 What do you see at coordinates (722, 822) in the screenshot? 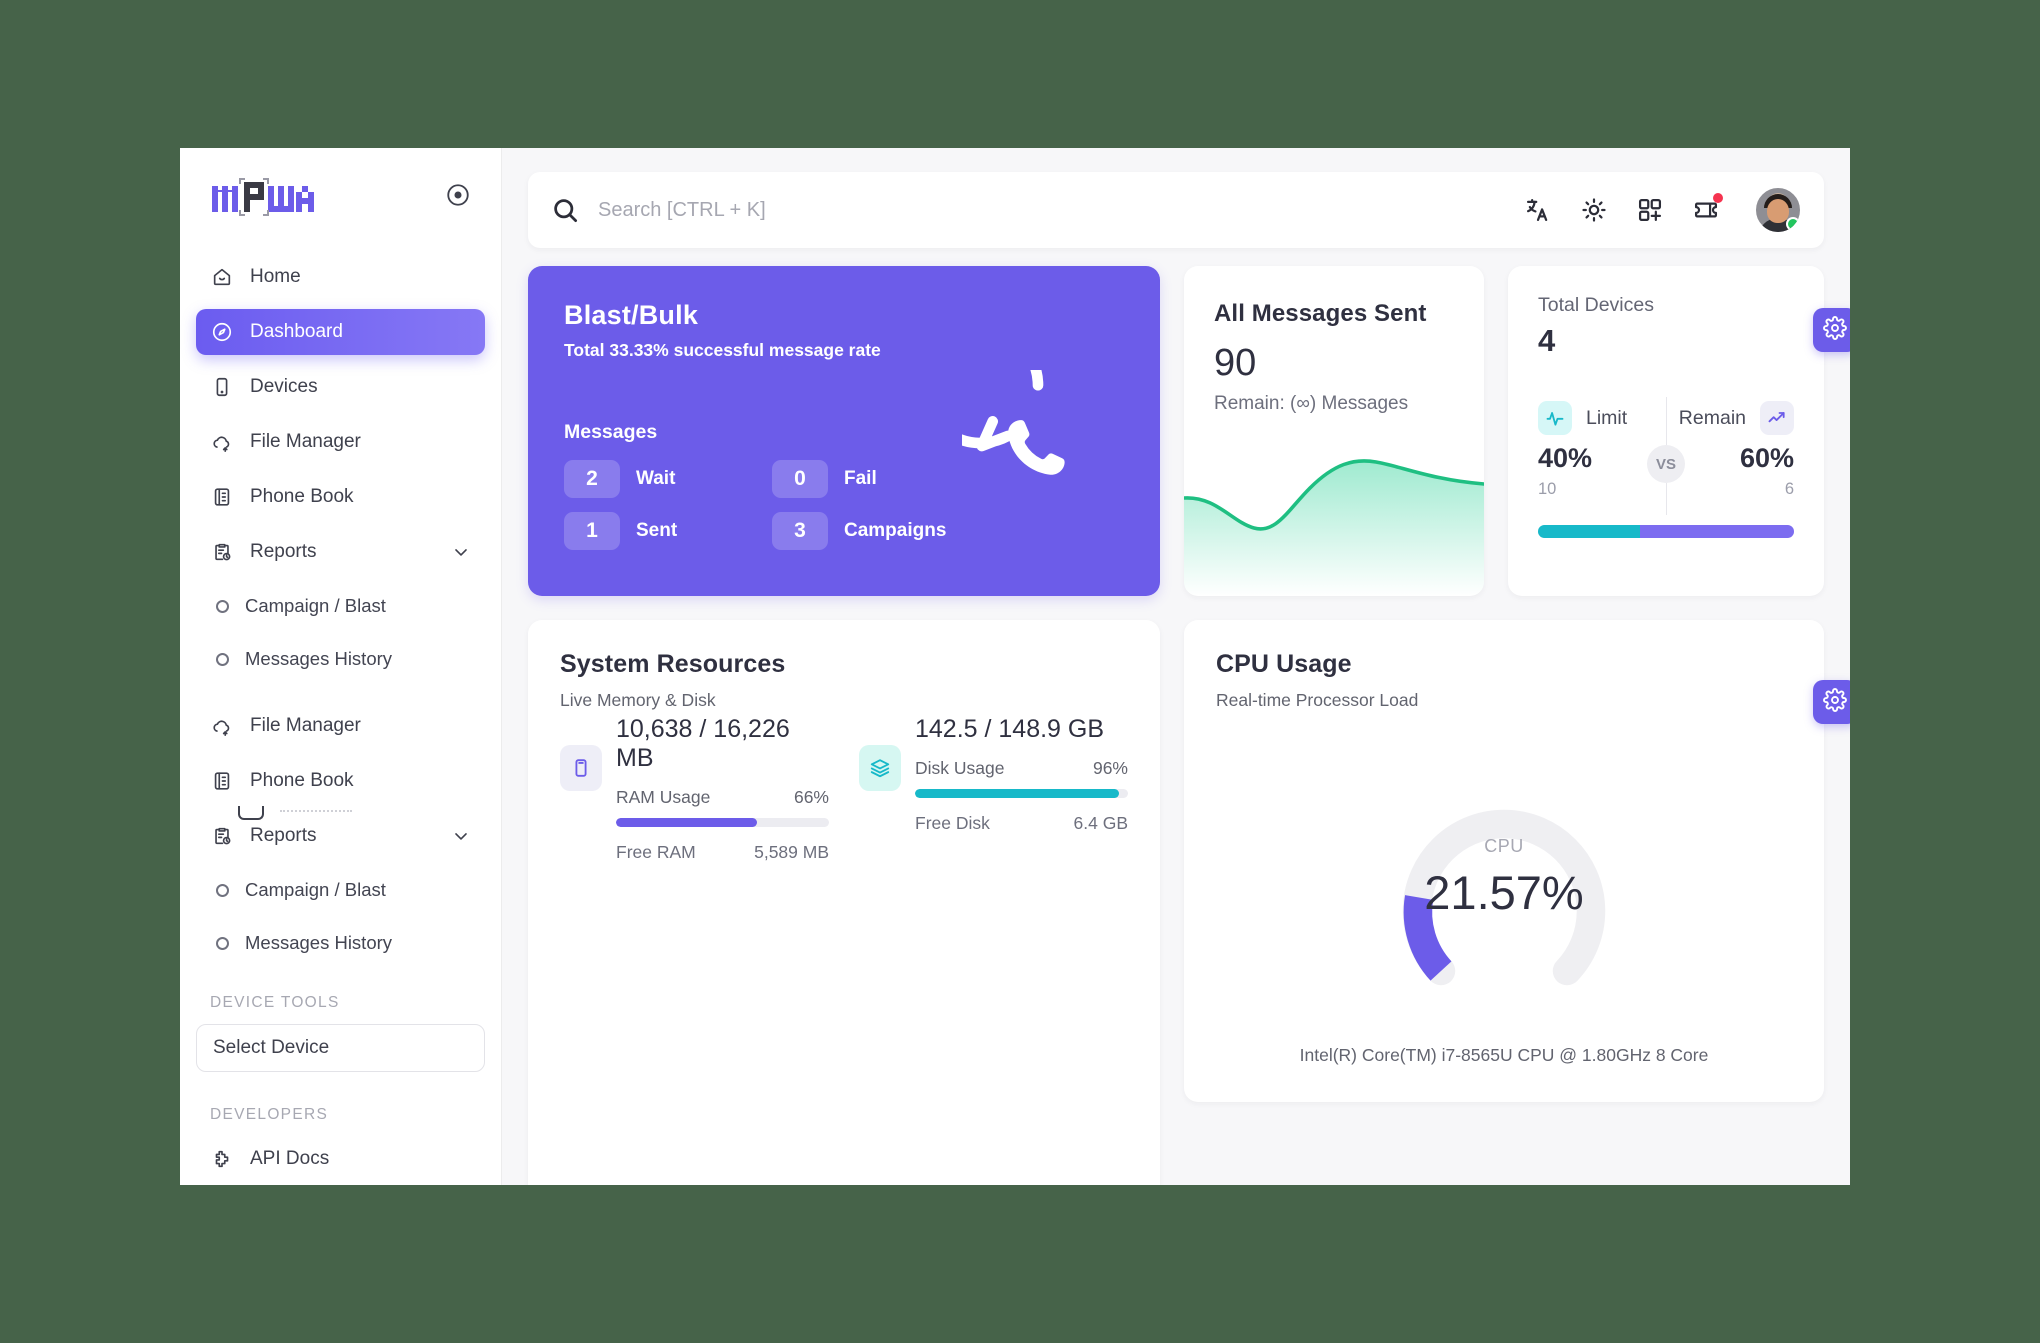
I see `ram-progress-bar` at bounding box center [722, 822].